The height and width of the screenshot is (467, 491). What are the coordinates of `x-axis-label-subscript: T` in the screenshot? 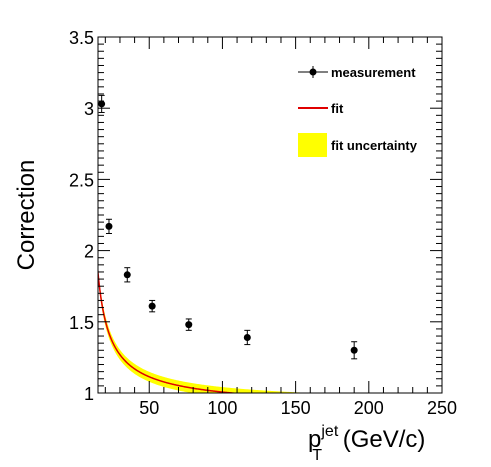 It's located at (317, 455).